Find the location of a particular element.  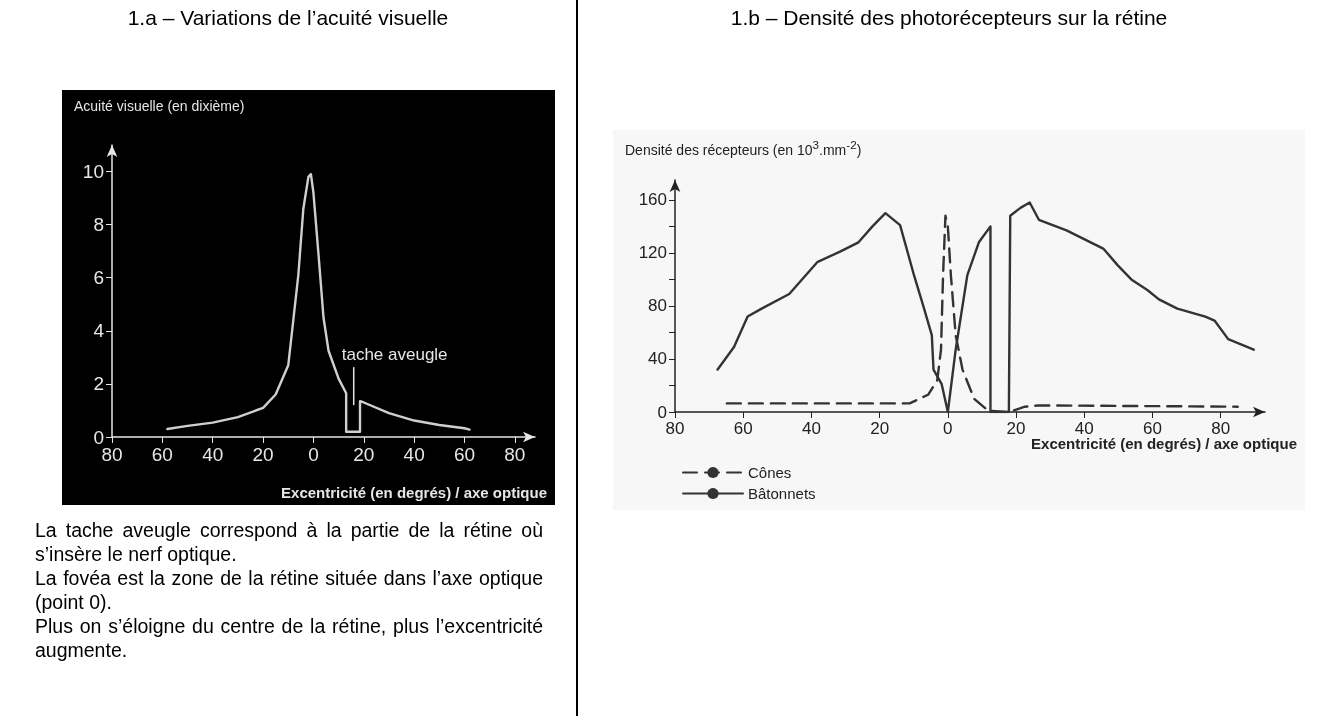

line-series is located at coordinates (318, 303).